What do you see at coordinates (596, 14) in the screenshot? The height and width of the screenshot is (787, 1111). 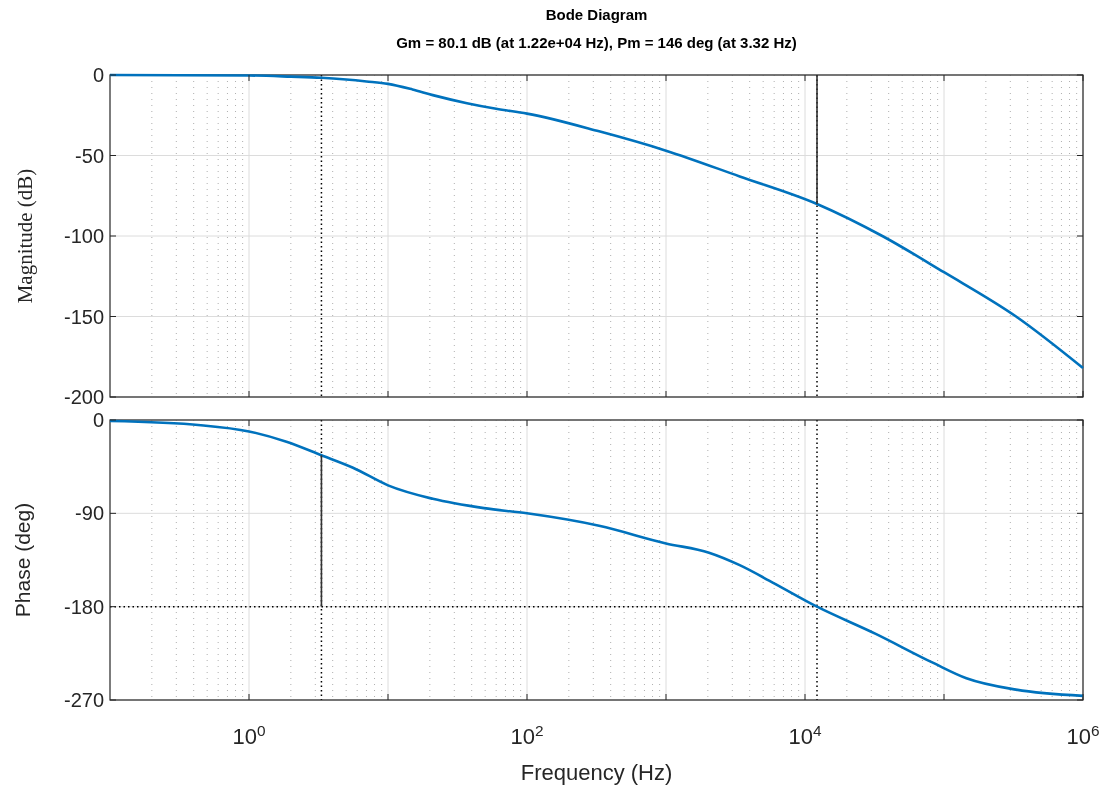 I see `chart-title: Bode Diagram` at bounding box center [596, 14].